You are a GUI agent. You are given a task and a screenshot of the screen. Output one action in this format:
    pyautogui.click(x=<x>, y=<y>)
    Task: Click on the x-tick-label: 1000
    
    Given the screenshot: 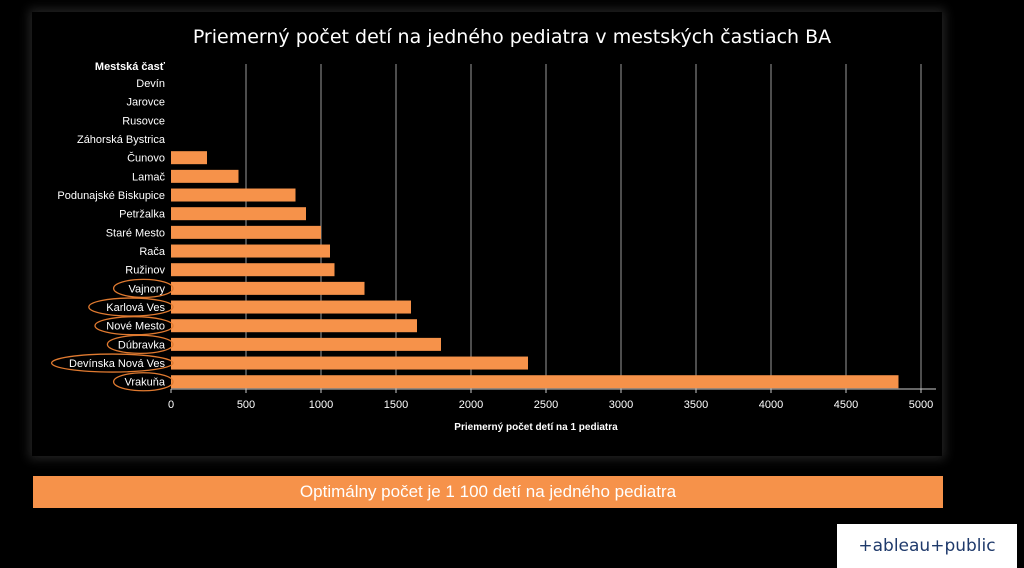 What is the action you would take?
    pyautogui.click(x=321, y=405)
    